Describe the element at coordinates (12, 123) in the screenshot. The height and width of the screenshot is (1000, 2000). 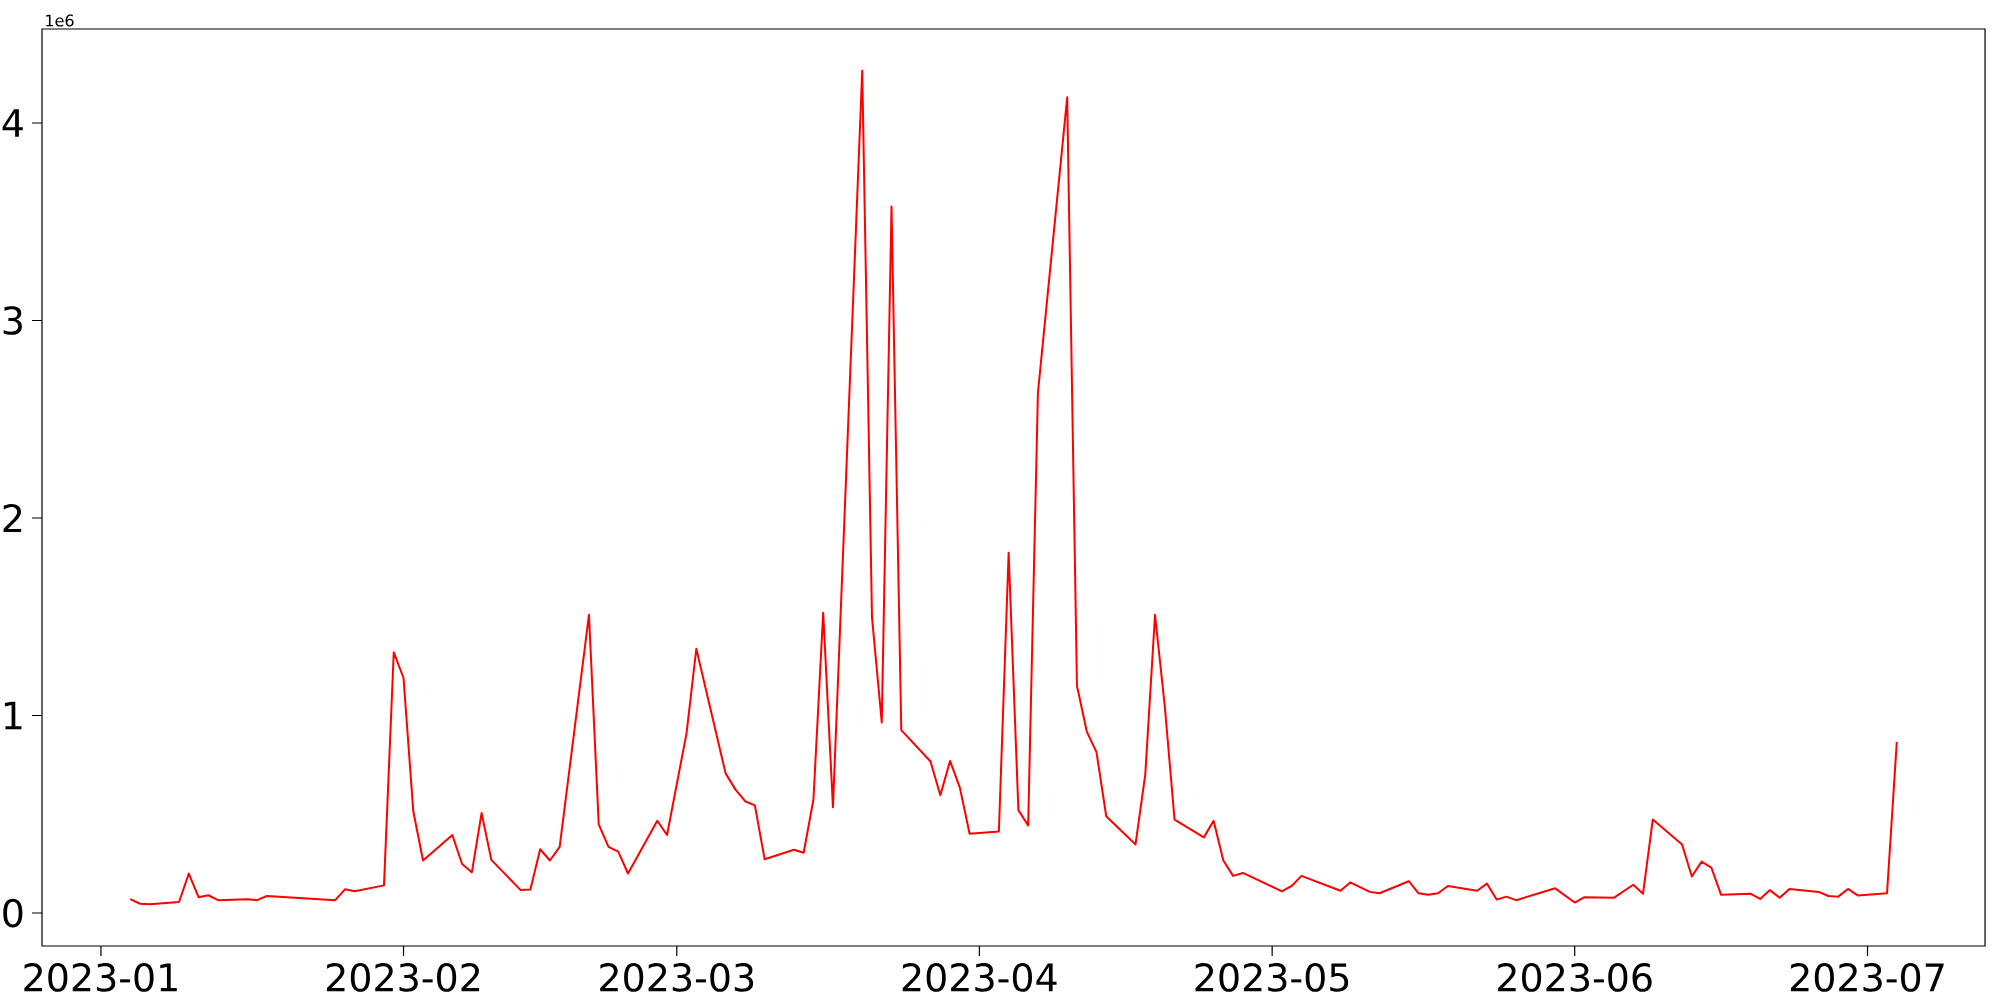
I see `y-tick-label: 4` at that location.